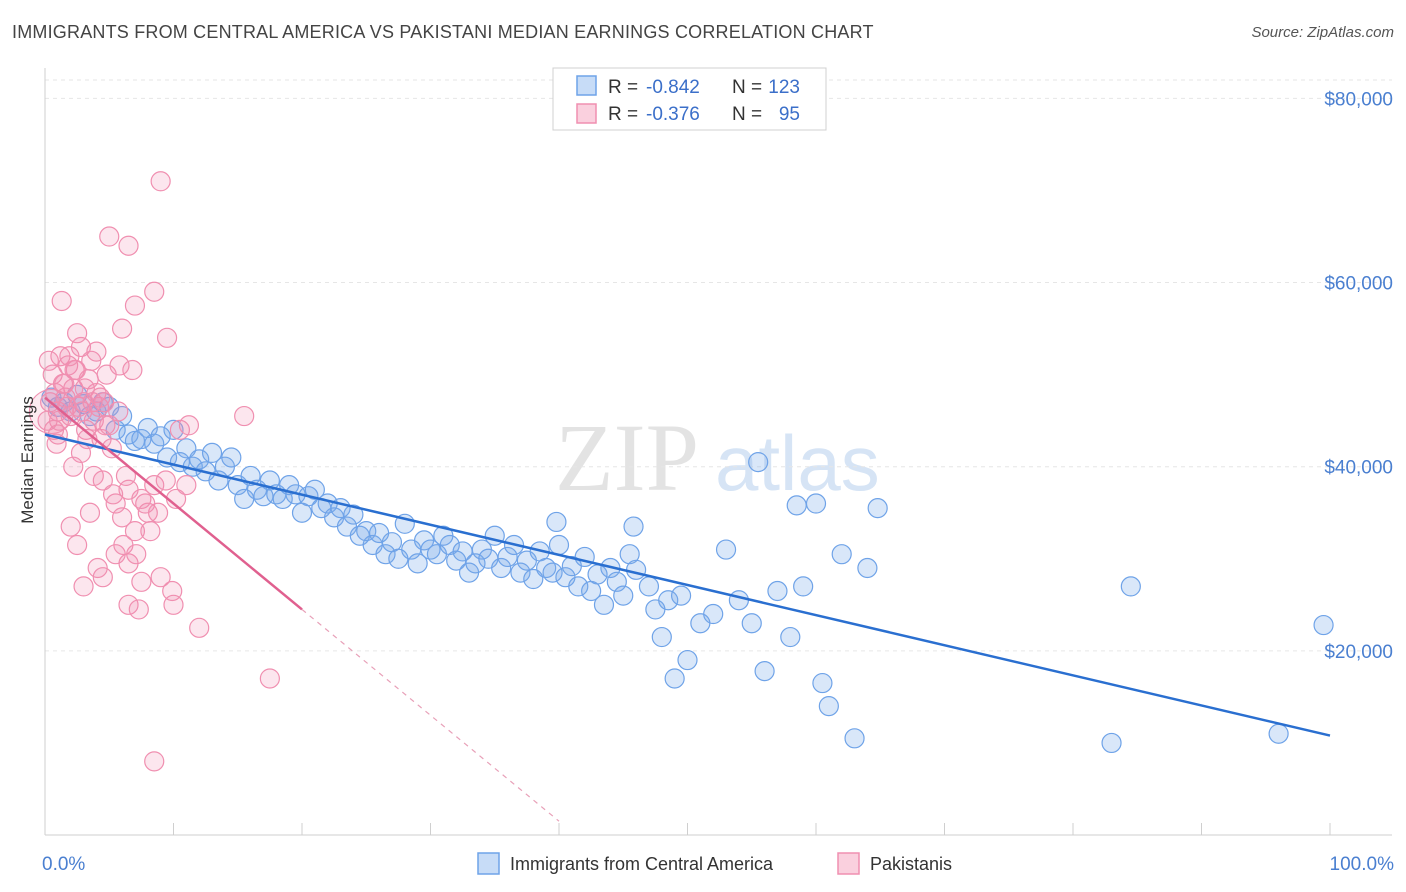 Image resolution: width=1406 pixels, height=892 pixels. I want to click on watermark-zip: ZIP, so click(627, 457).